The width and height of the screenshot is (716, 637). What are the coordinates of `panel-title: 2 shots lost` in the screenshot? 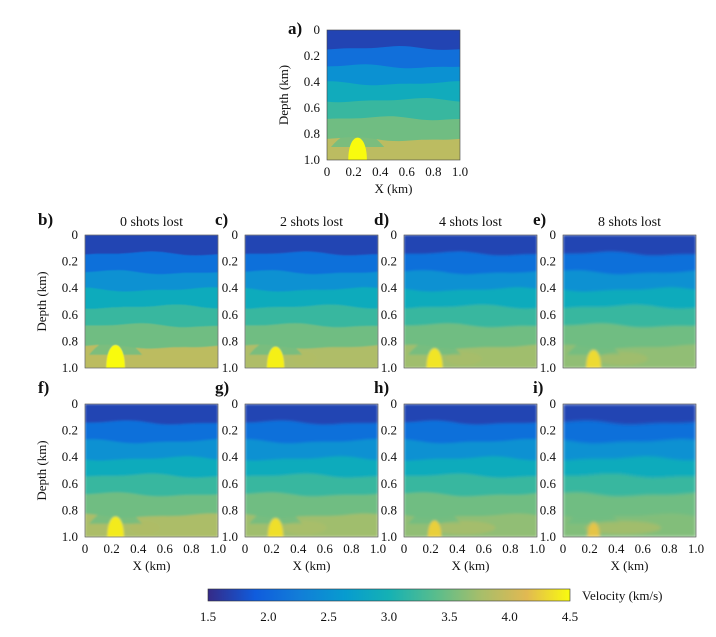 It's located at (311, 222).